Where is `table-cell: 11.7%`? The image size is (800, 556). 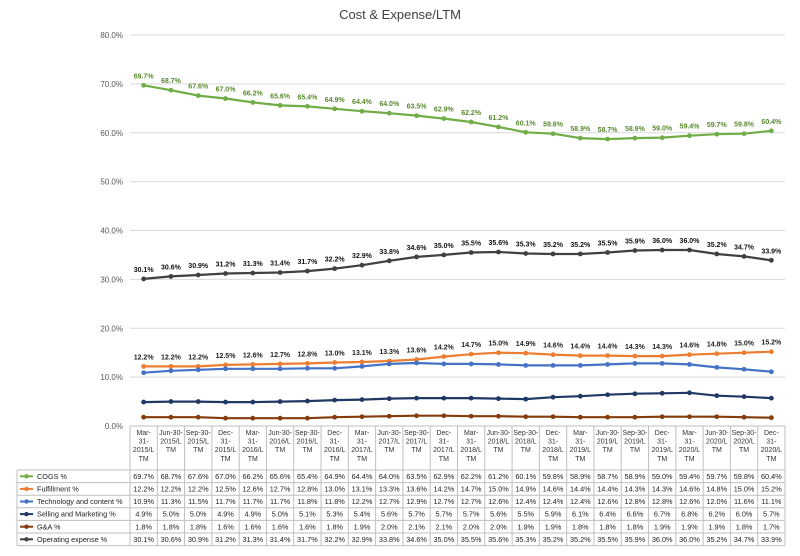
table-cell: 11.7% is located at coordinates (253, 501).